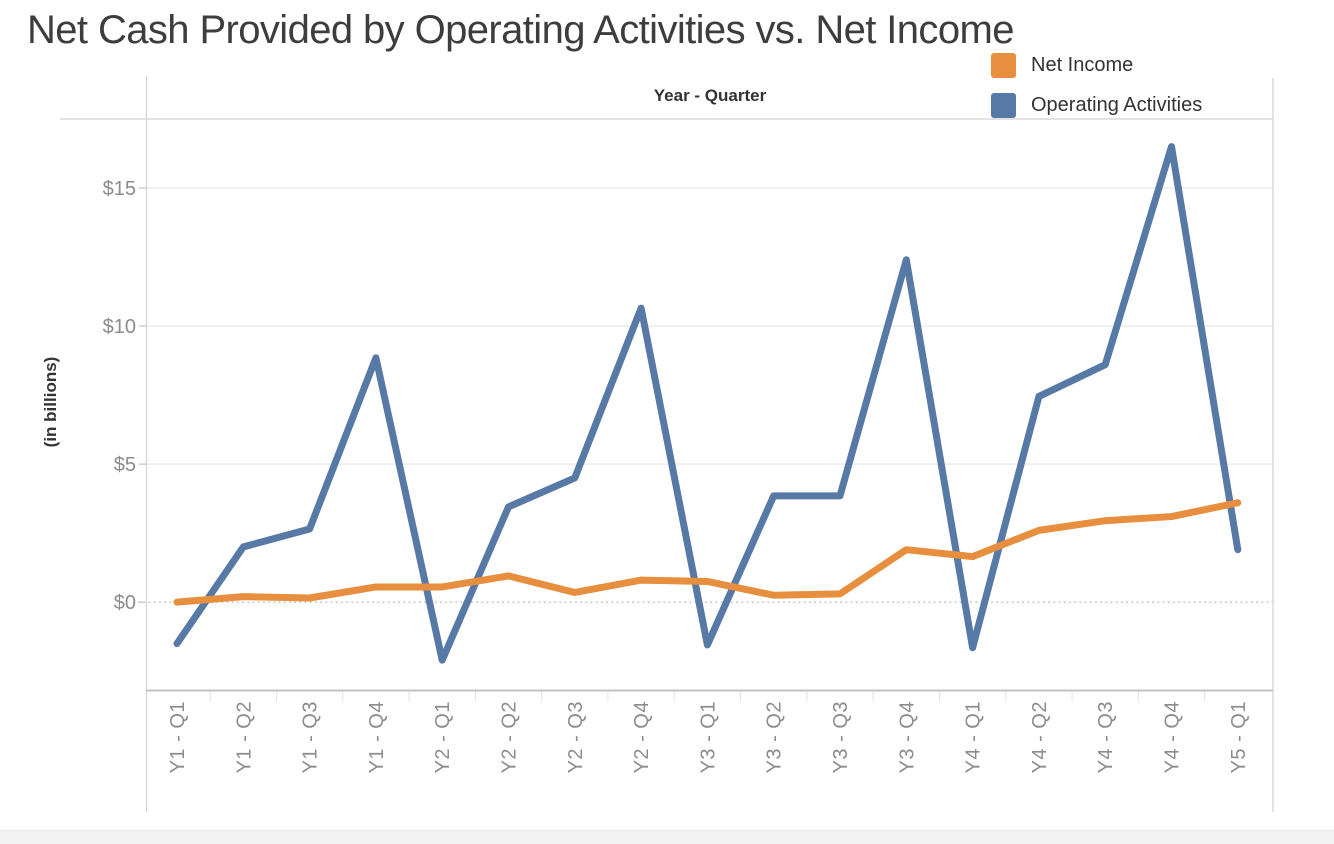 The height and width of the screenshot is (844, 1334). Describe the element at coordinates (1003, 65) in the screenshot. I see `net-income-swatch-icon` at that location.